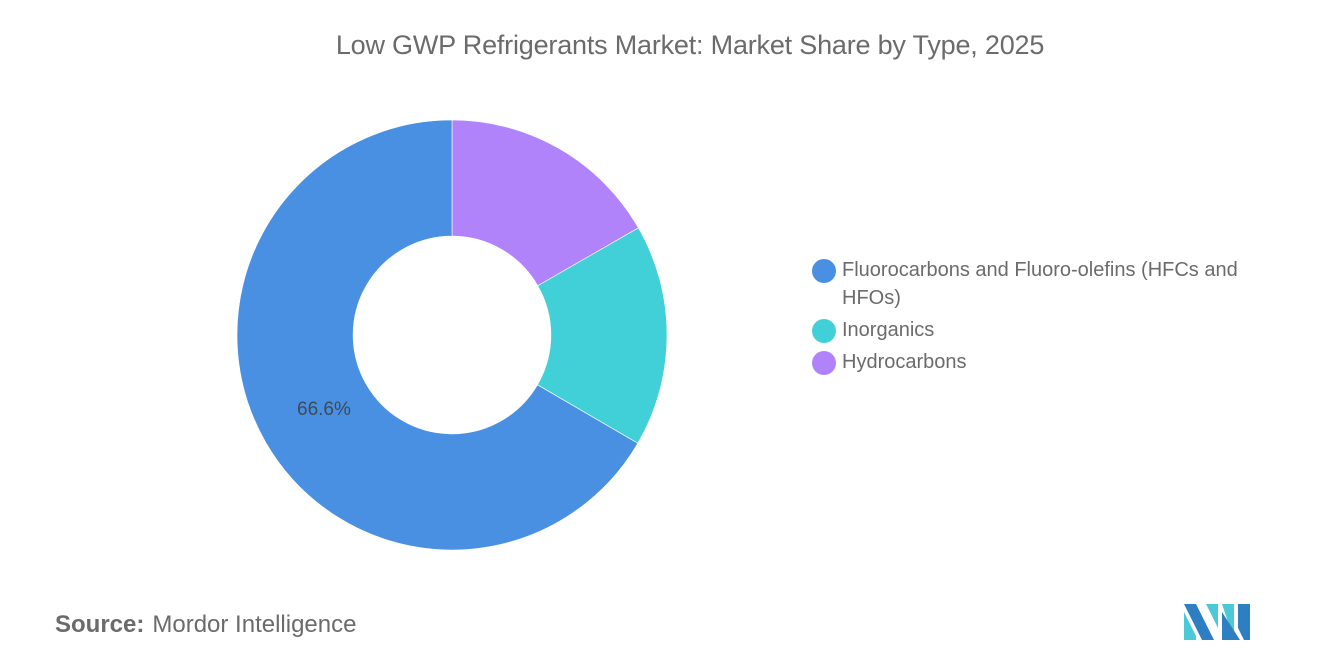 Image resolution: width=1320 pixels, height=665 pixels. I want to click on source-note: Source: Mordor Intelligence, so click(205, 625).